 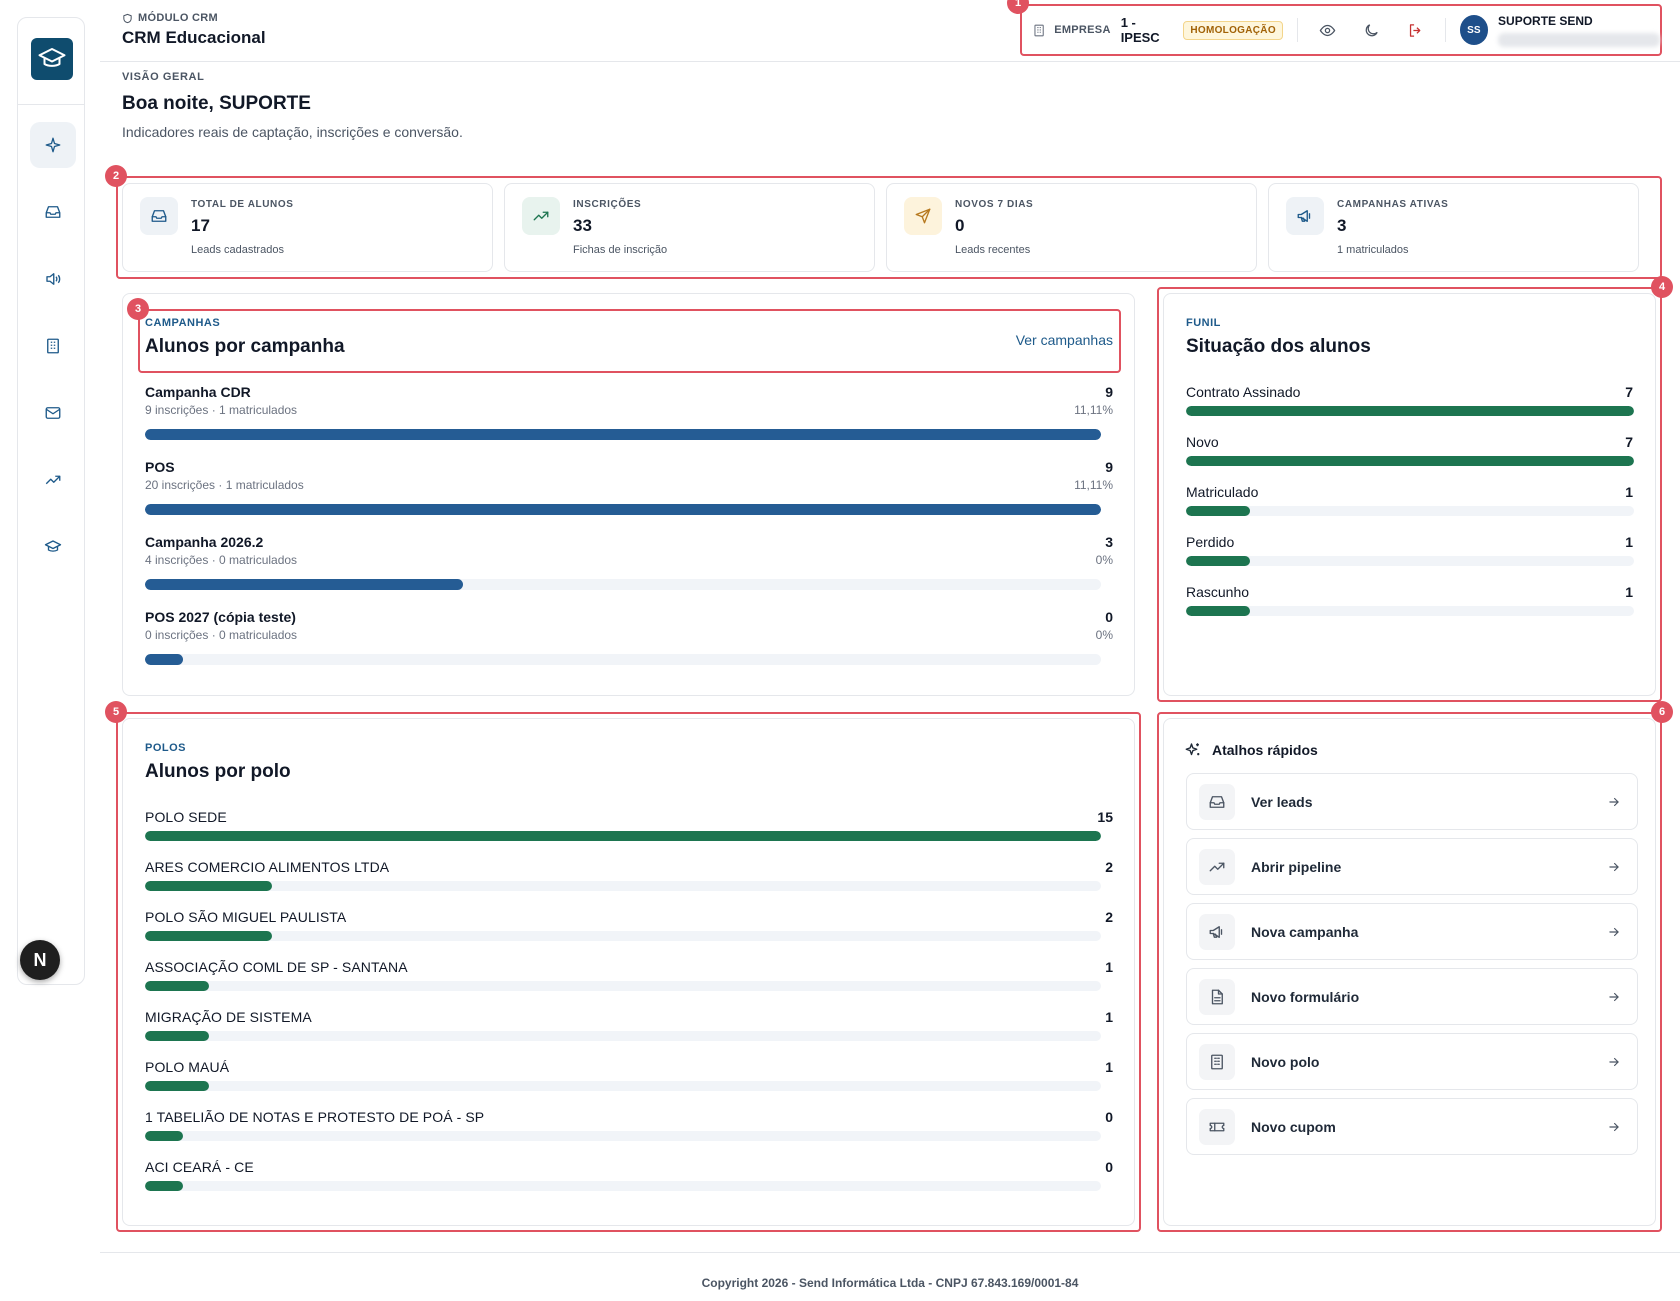 What do you see at coordinates (1218, 592) in the screenshot?
I see `funnel-stage-name: Rascunho` at bounding box center [1218, 592].